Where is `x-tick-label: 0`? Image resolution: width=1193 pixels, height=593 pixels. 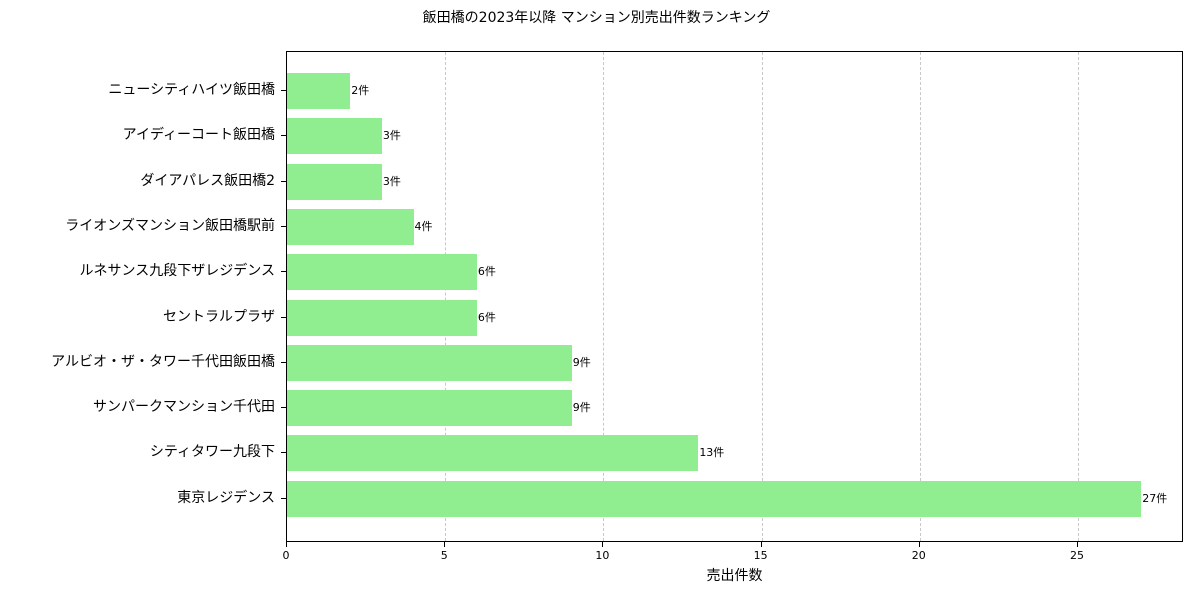 x-tick-label: 0 is located at coordinates (286, 555).